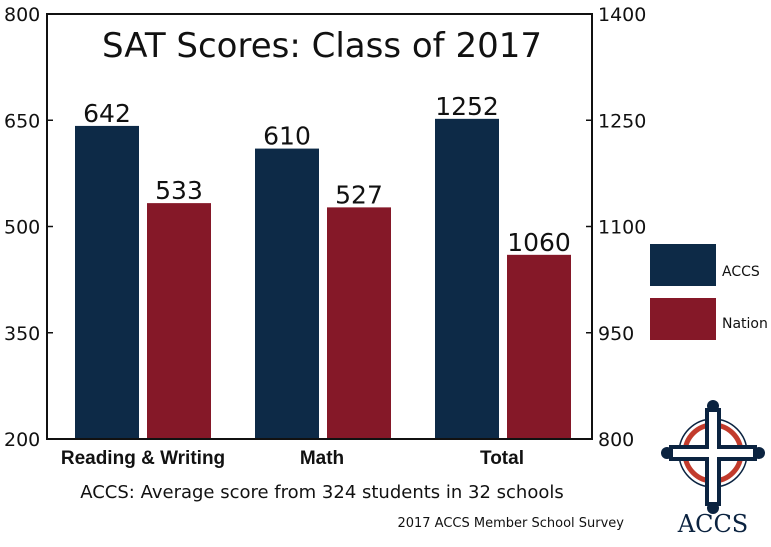  Describe the element at coordinates (22, 228) in the screenshot. I see `left-axis-tick-label: 500` at that location.